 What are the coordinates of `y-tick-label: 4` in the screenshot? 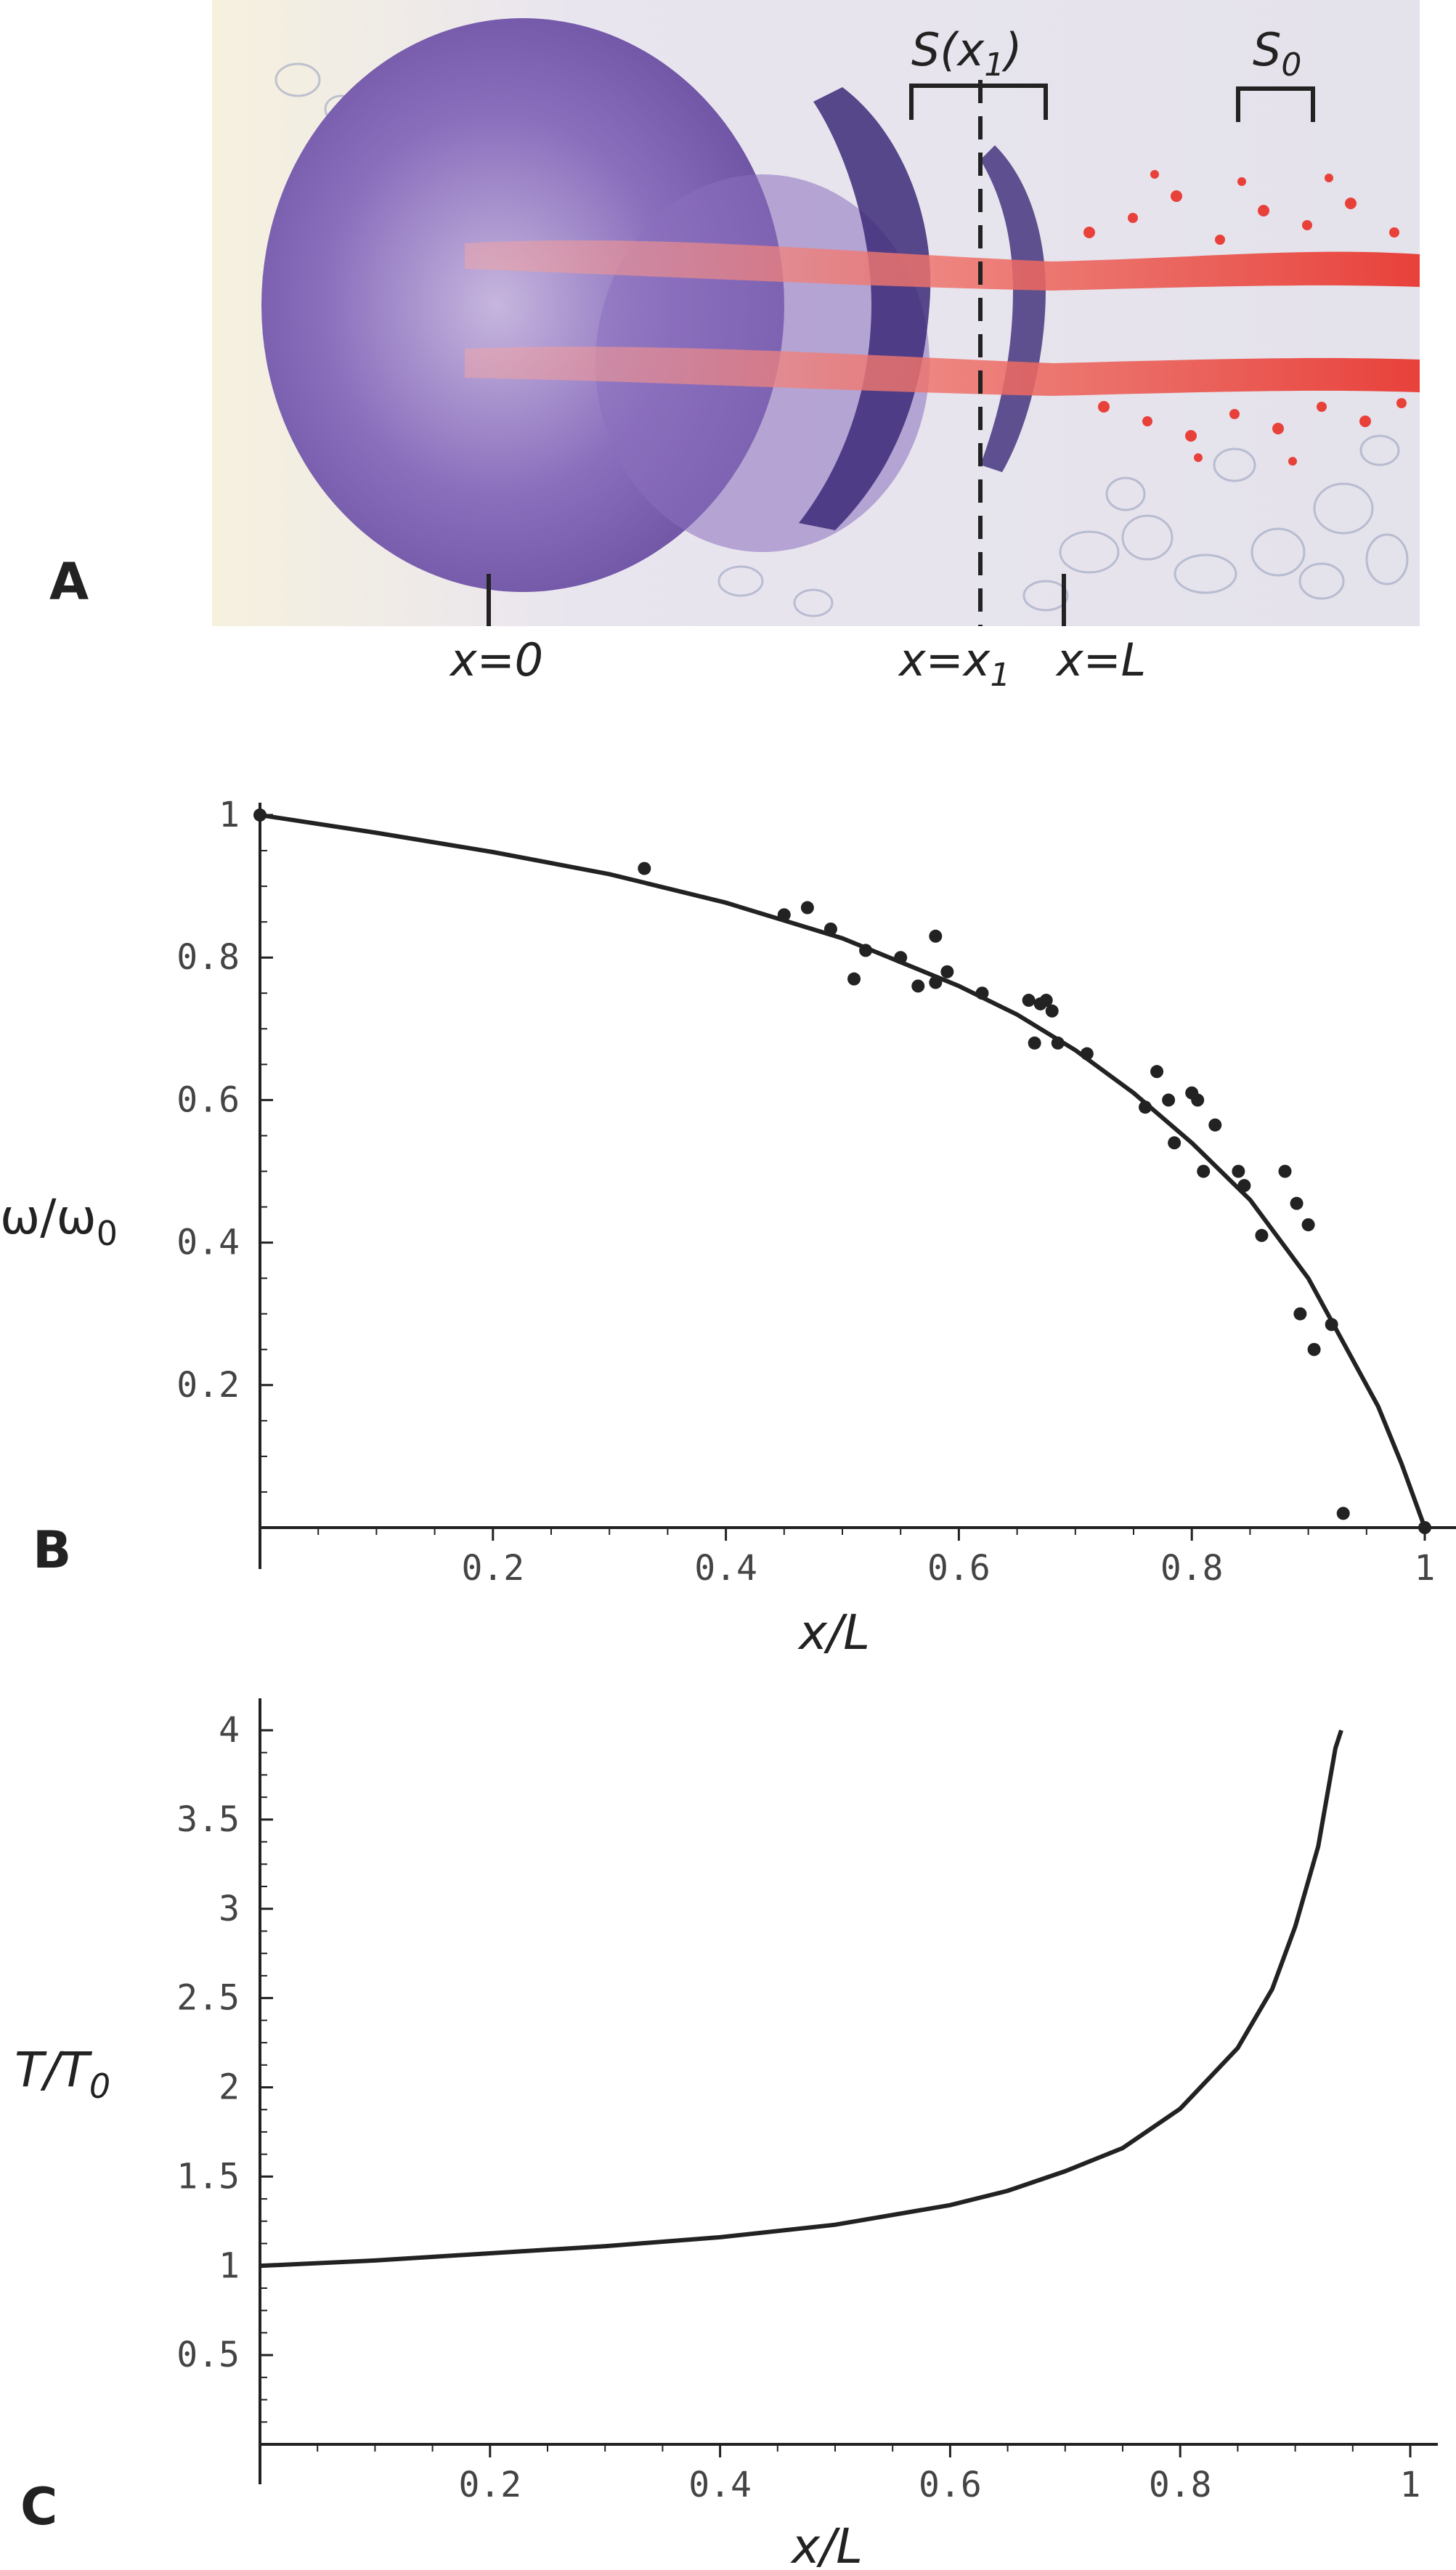 It's located at (229, 1730).